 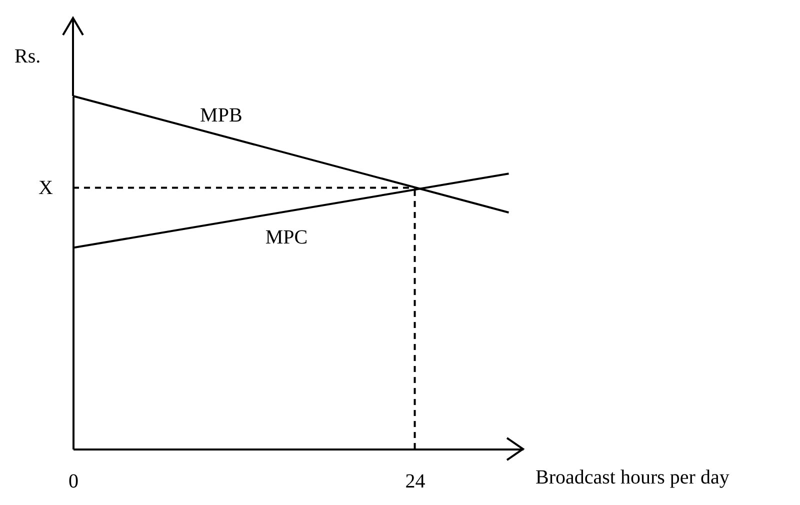 What do you see at coordinates (633, 477) in the screenshot?
I see `x-axis-title: Broadcast hours per day` at bounding box center [633, 477].